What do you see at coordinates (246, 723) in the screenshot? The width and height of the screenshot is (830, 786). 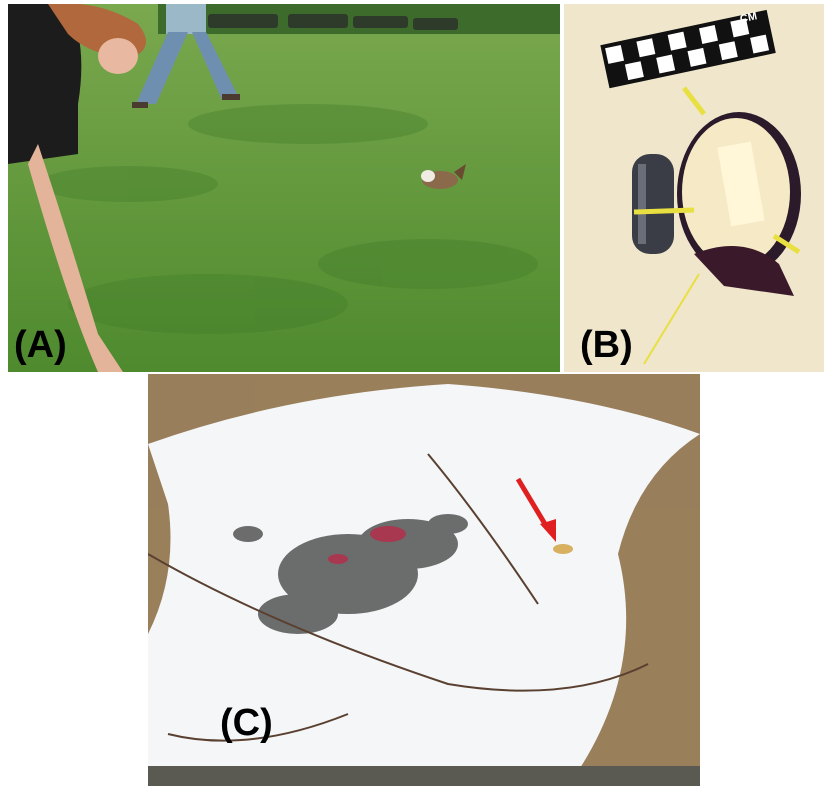 I see `panel-label-c: (C)` at bounding box center [246, 723].